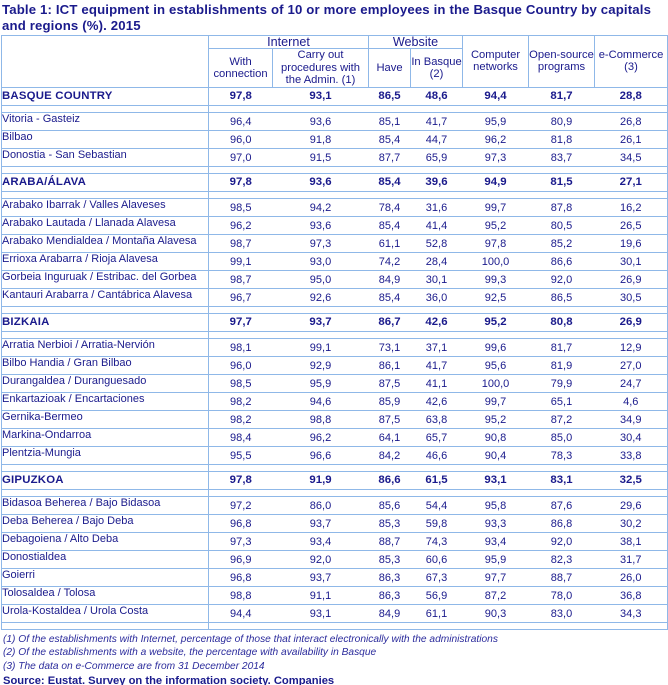 The image size is (668, 685). I want to click on row-value: 92,5, so click(495, 298).